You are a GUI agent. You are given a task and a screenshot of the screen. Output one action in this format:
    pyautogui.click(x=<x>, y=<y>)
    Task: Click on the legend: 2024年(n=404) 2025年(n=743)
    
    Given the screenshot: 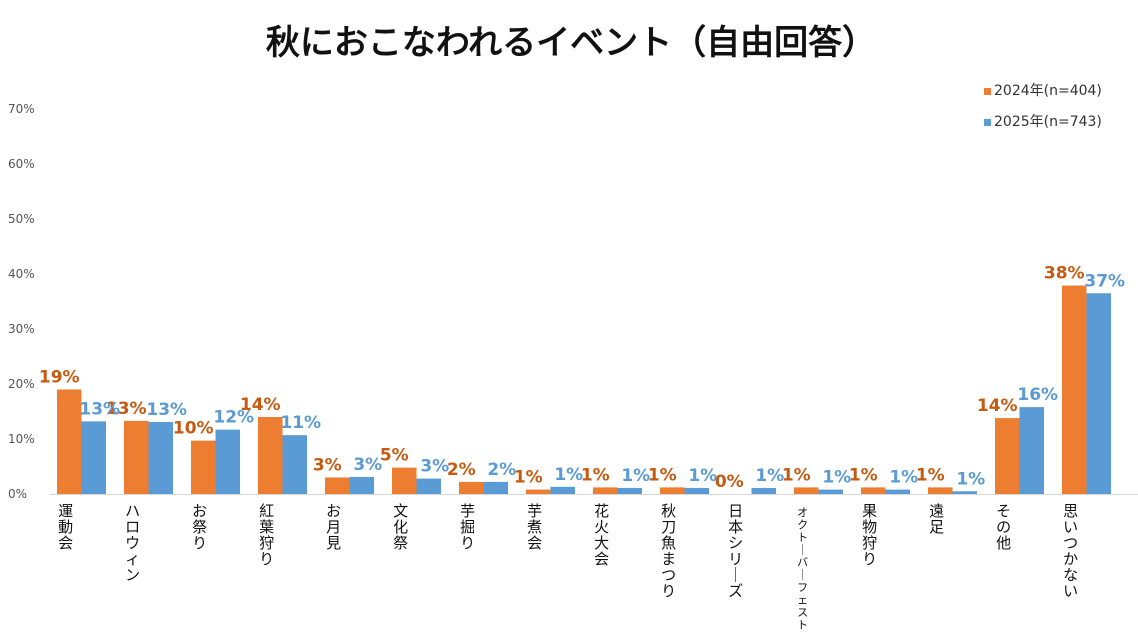 What is the action you would take?
    pyautogui.click(x=1043, y=106)
    